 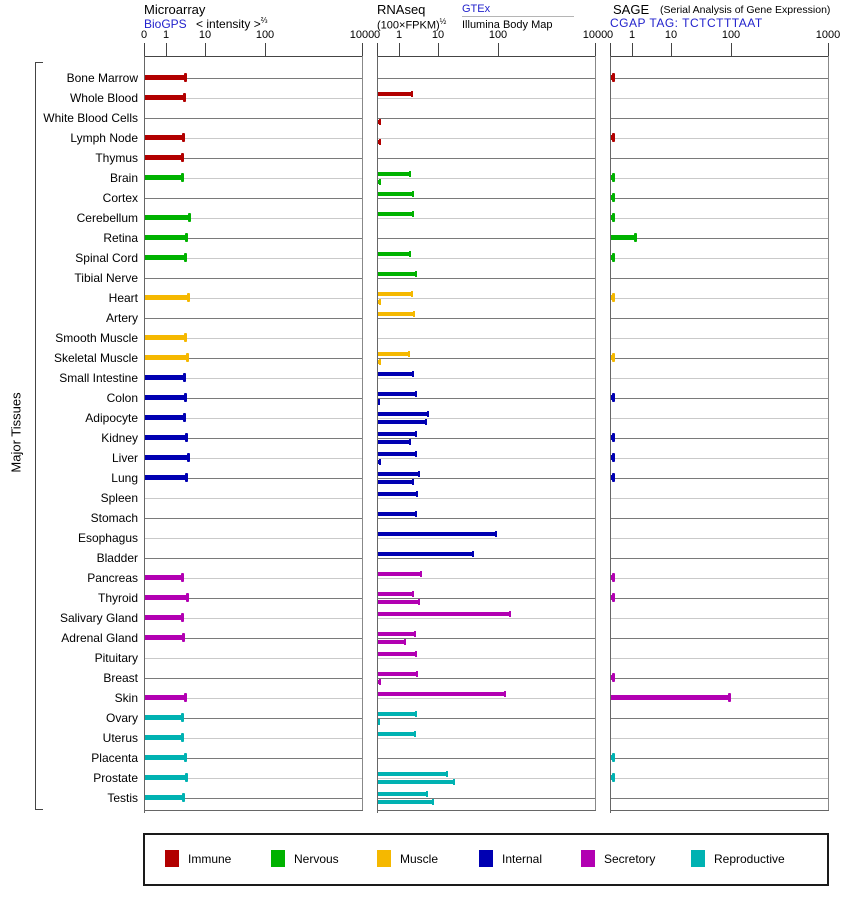 I want to click on tissue-label: Colon, so click(x=122, y=398).